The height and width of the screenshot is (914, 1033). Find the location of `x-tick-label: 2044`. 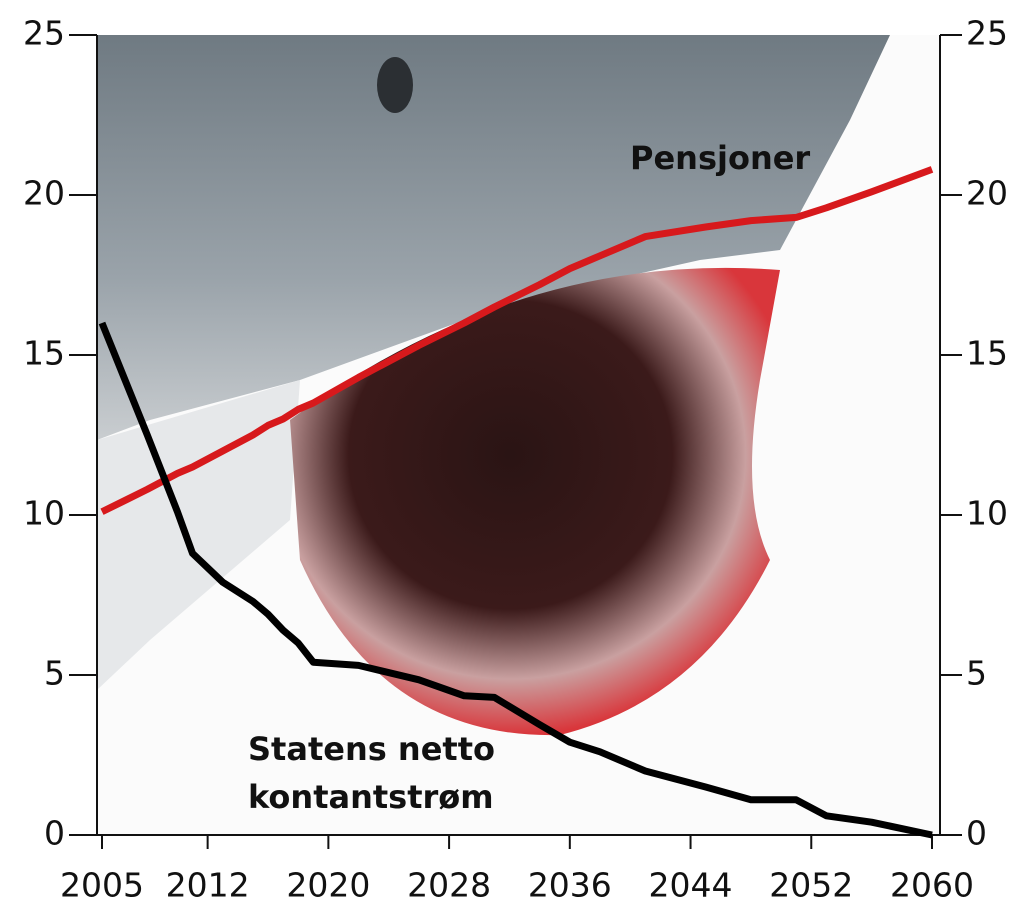

x-tick-label: 2044 is located at coordinates (691, 885).